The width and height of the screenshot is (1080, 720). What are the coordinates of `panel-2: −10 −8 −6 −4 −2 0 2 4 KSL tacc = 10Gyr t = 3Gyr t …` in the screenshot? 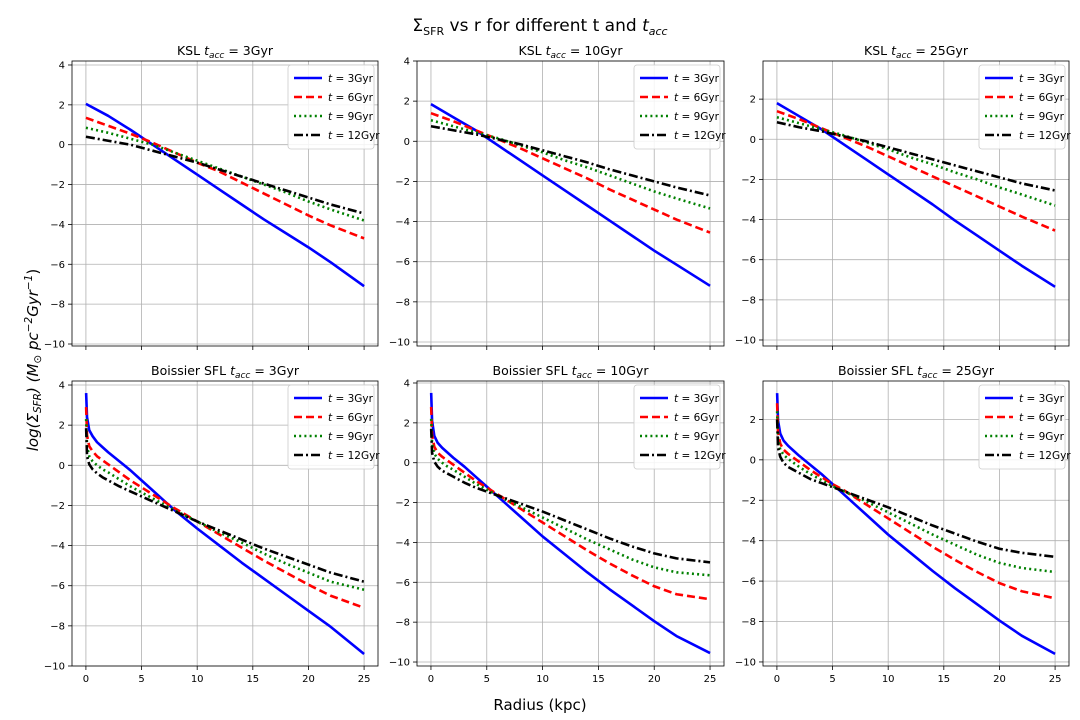 It's located at (557, 196).